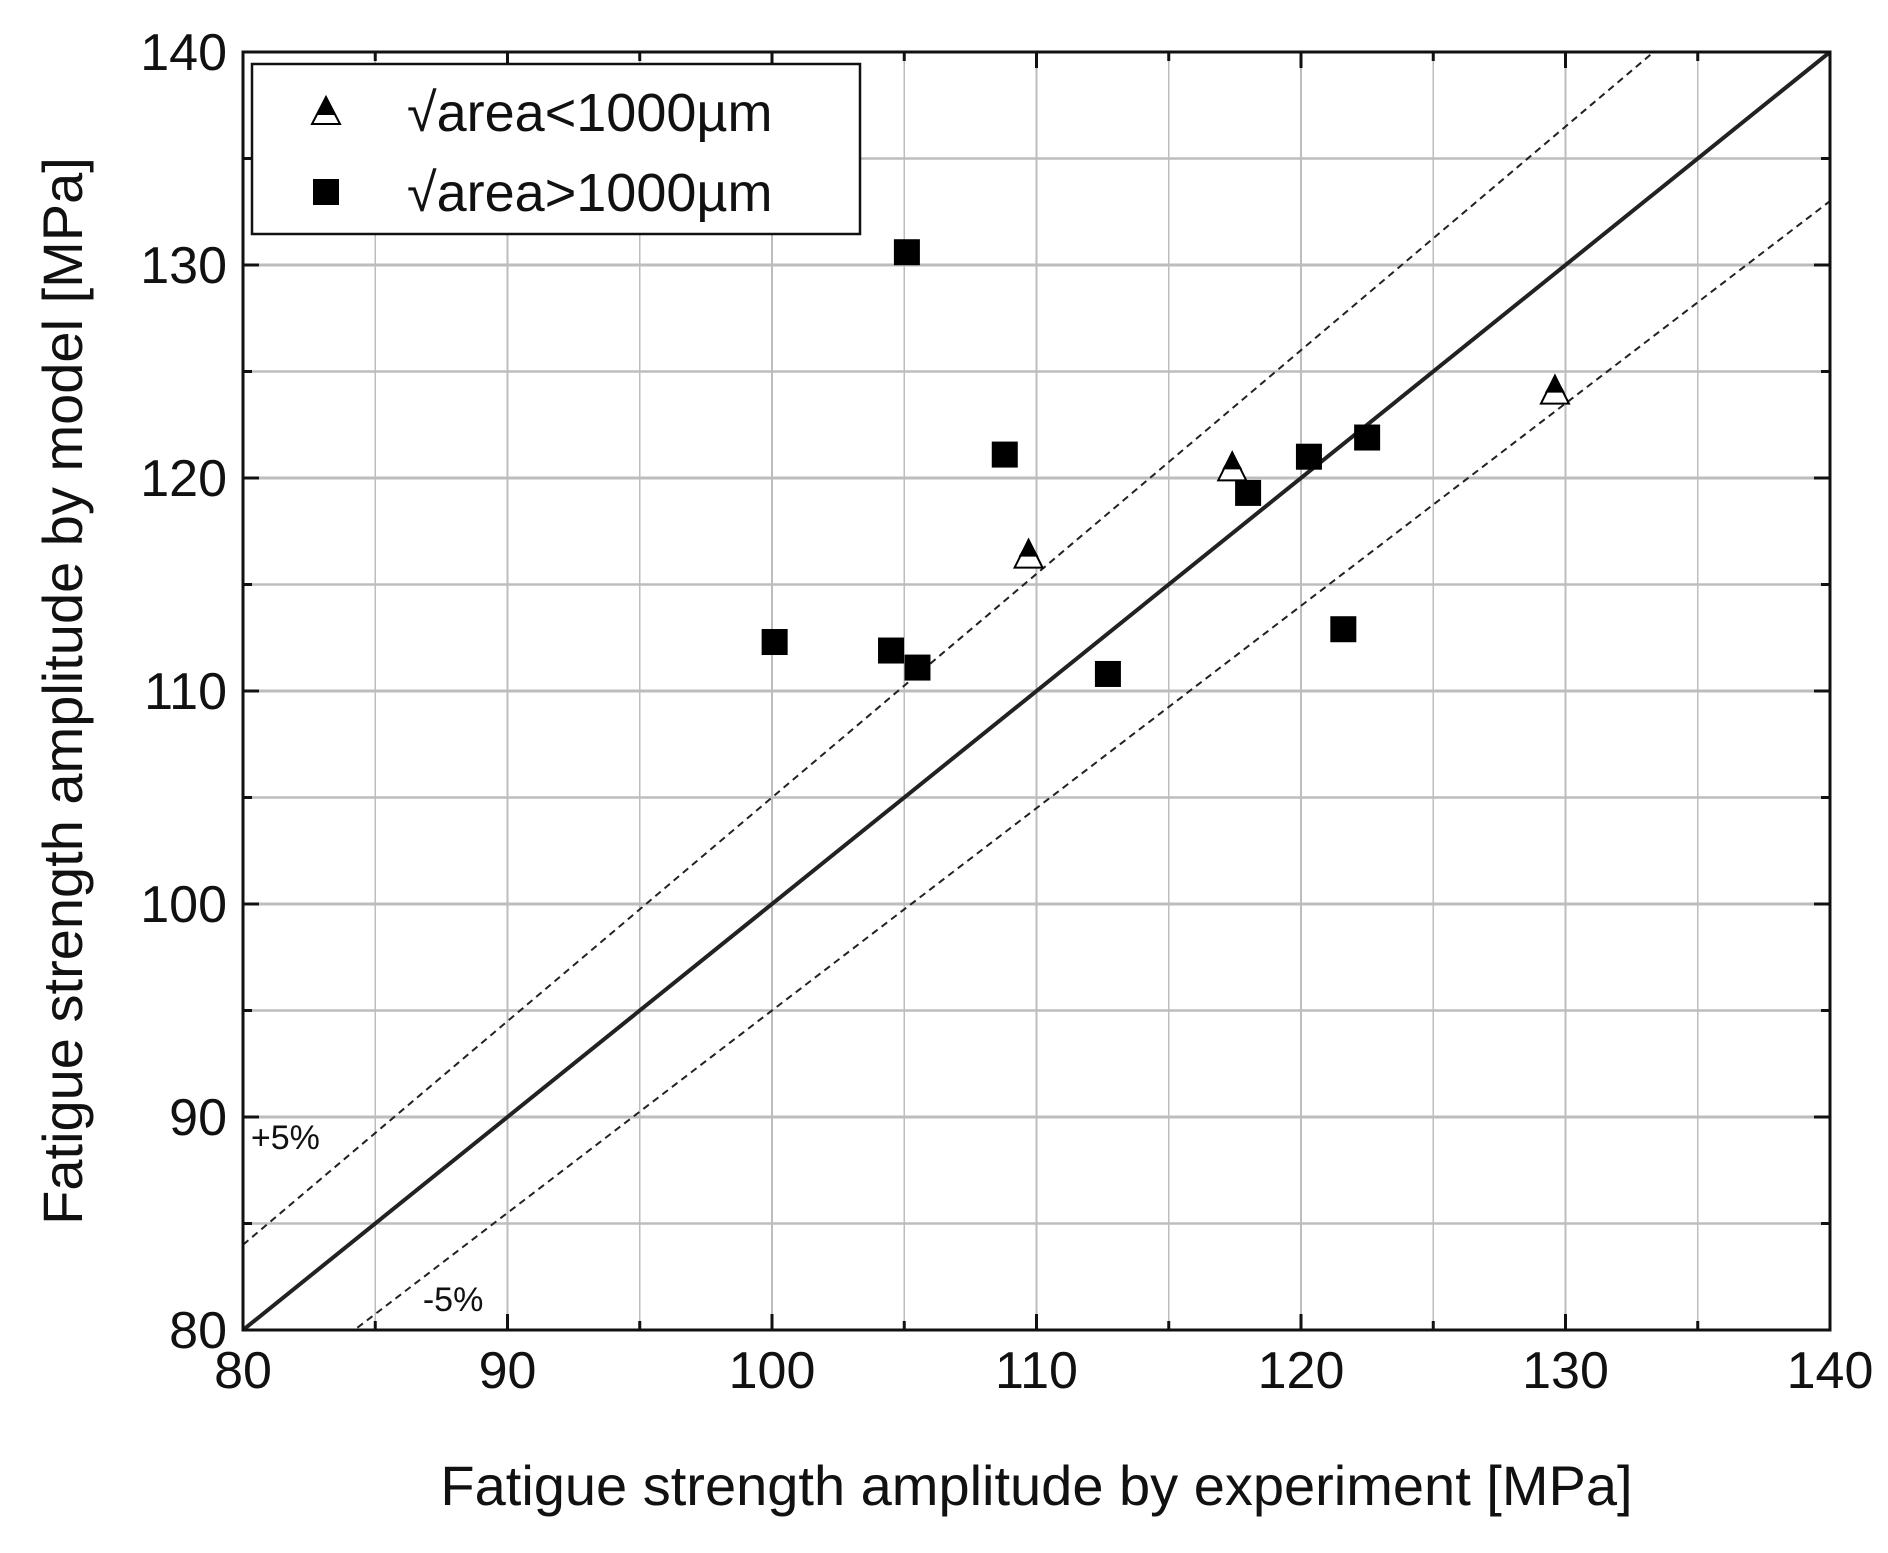  Describe the element at coordinates (183, 479) in the screenshot. I see `y-tick-label: 120` at that location.